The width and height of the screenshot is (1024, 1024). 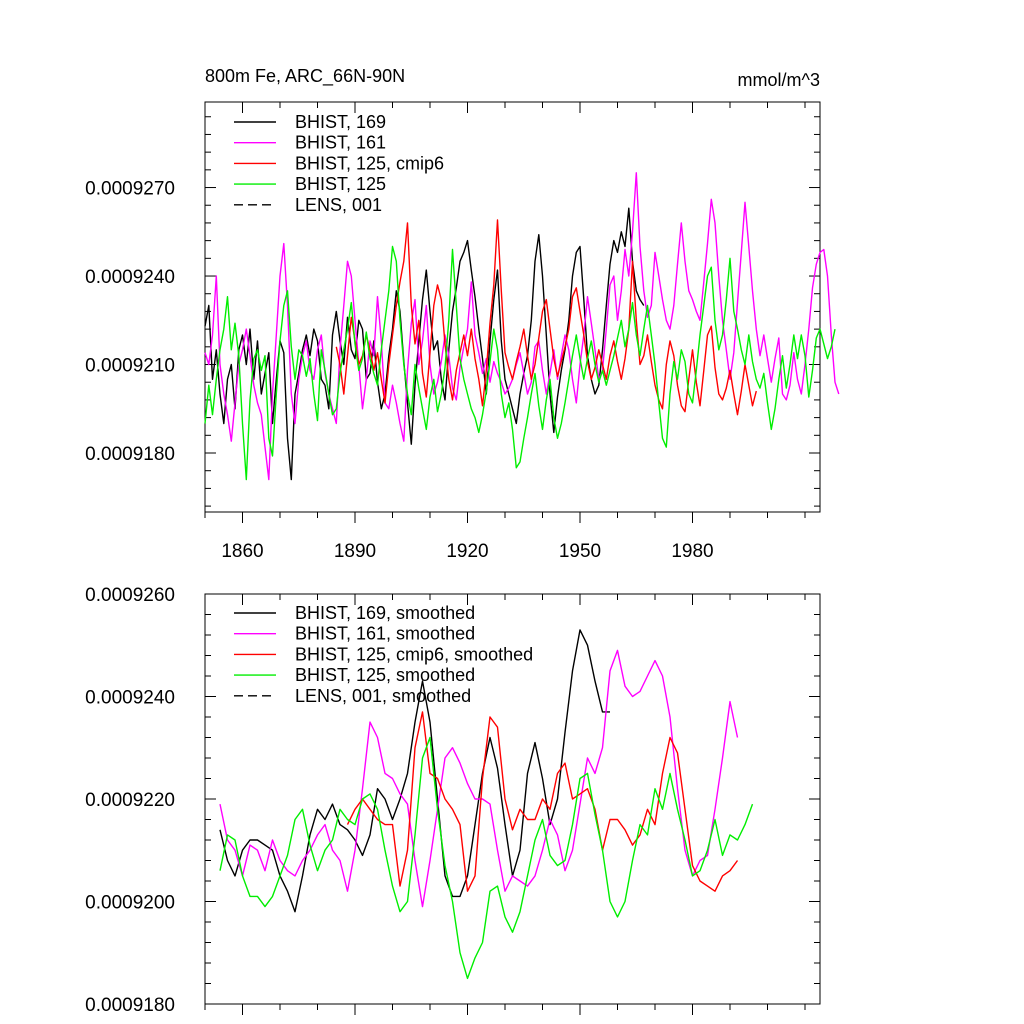 What do you see at coordinates (779, 80) in the screenshot?
I see `plot-units: mmol/m^3` at bounding box center [779, 80].